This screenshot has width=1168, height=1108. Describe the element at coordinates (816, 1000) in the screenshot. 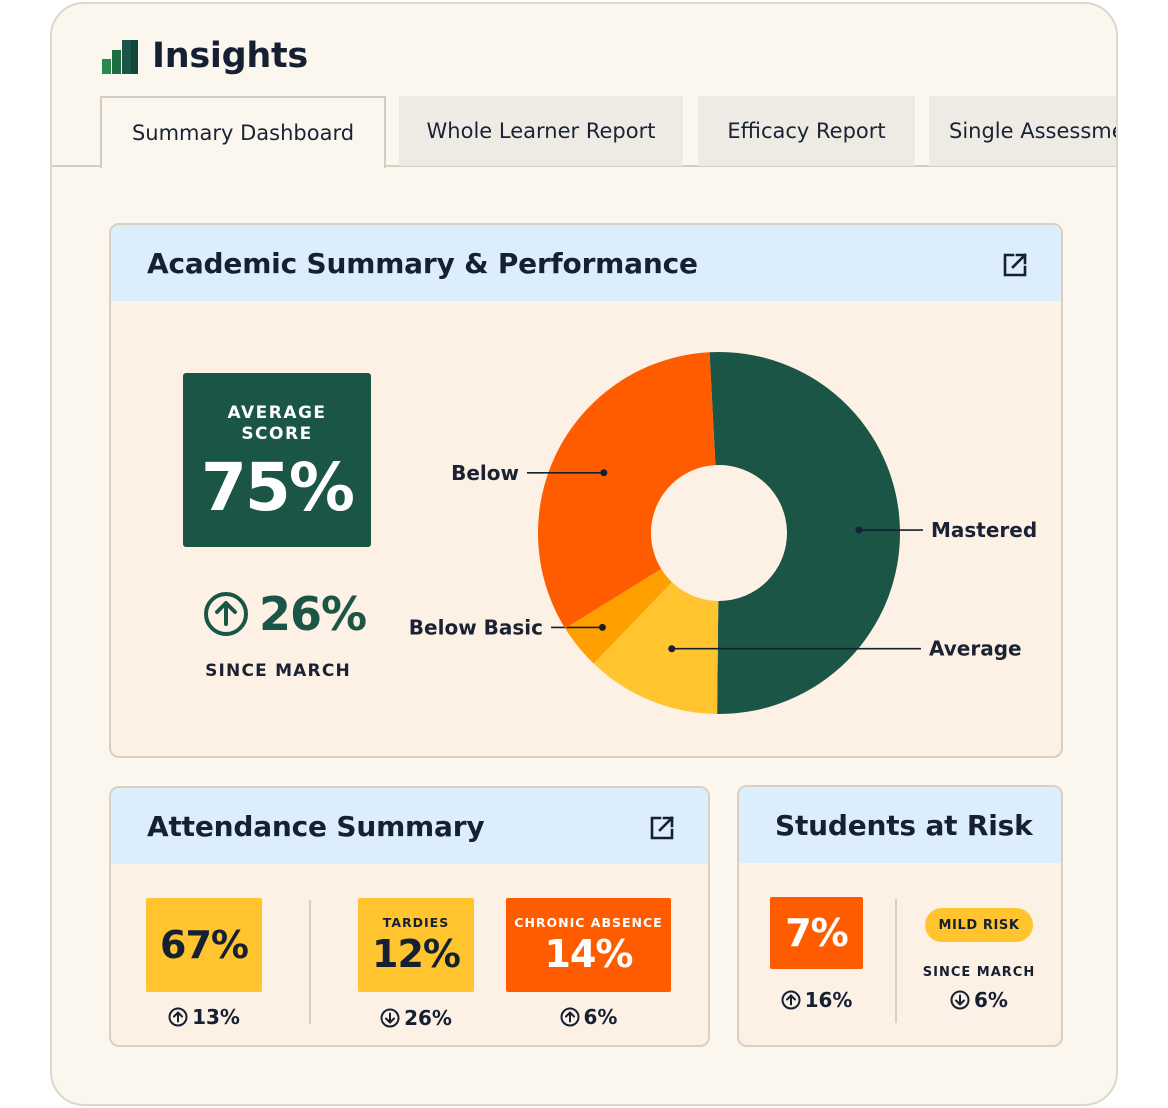

I see `risk-change: 16%` at that location.